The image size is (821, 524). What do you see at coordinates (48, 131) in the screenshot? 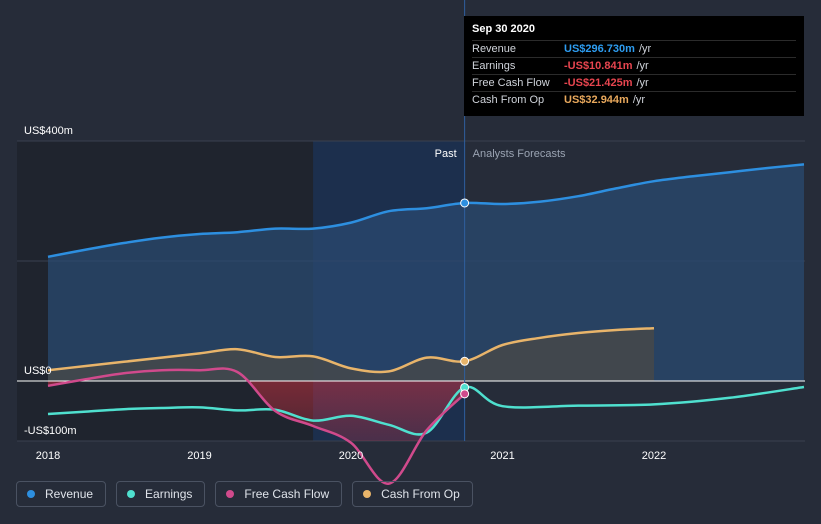
I see `y-tick-label: US$400m` at bounding box center [48, 131].